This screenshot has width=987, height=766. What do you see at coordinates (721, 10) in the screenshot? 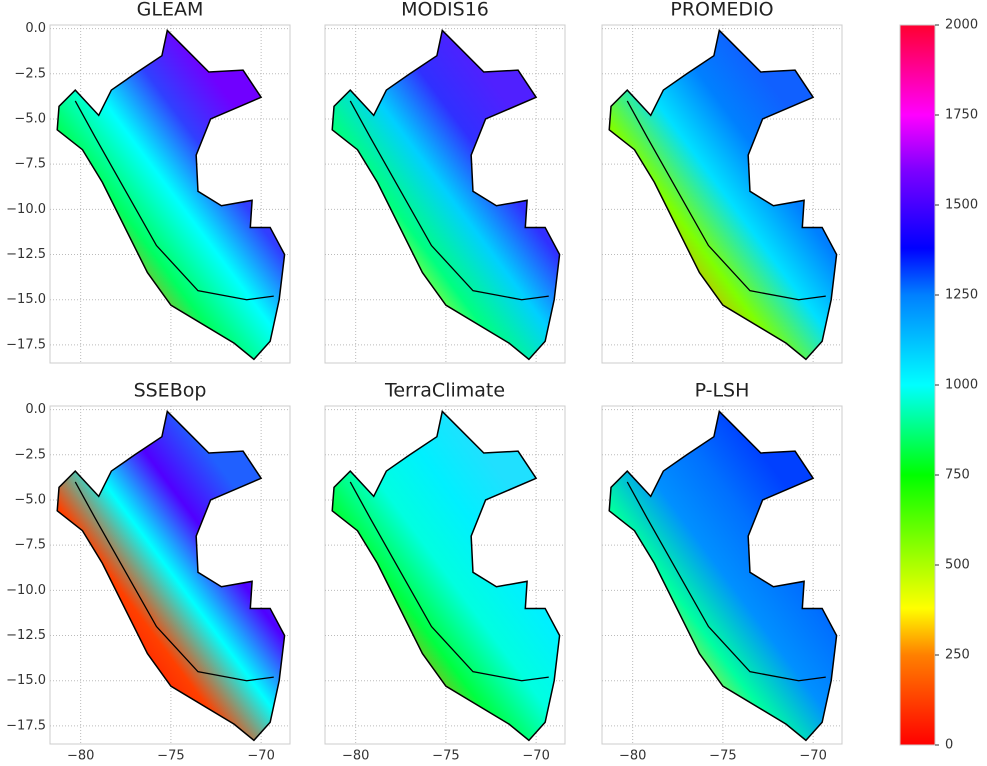
I see `panel-title: PROMEDIO` at bounding box center [721, 10].